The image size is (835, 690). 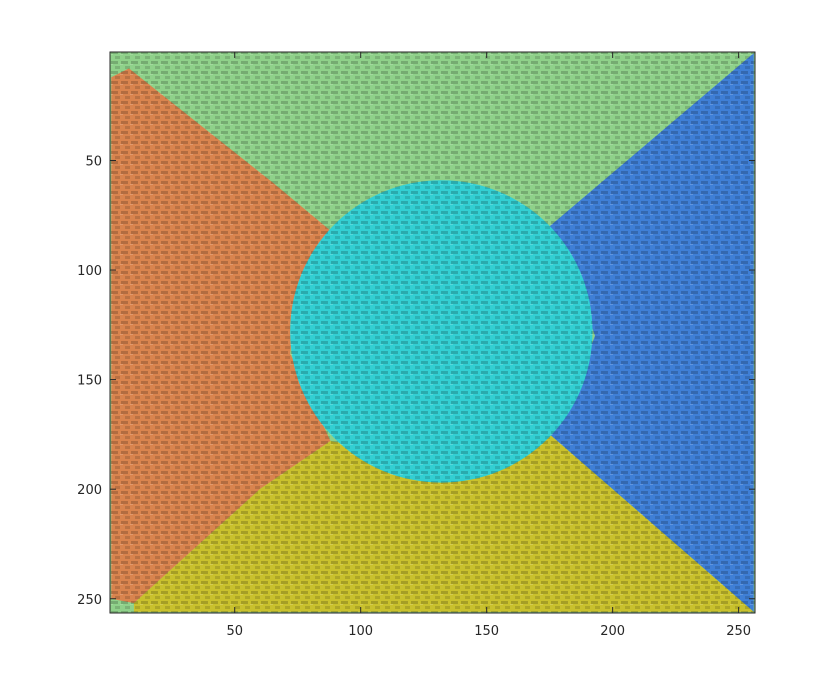 What do you see at coordinates (89, 381) in the screenshot?
I see `y-tick-label: 150` at bounding box center [89, 381].